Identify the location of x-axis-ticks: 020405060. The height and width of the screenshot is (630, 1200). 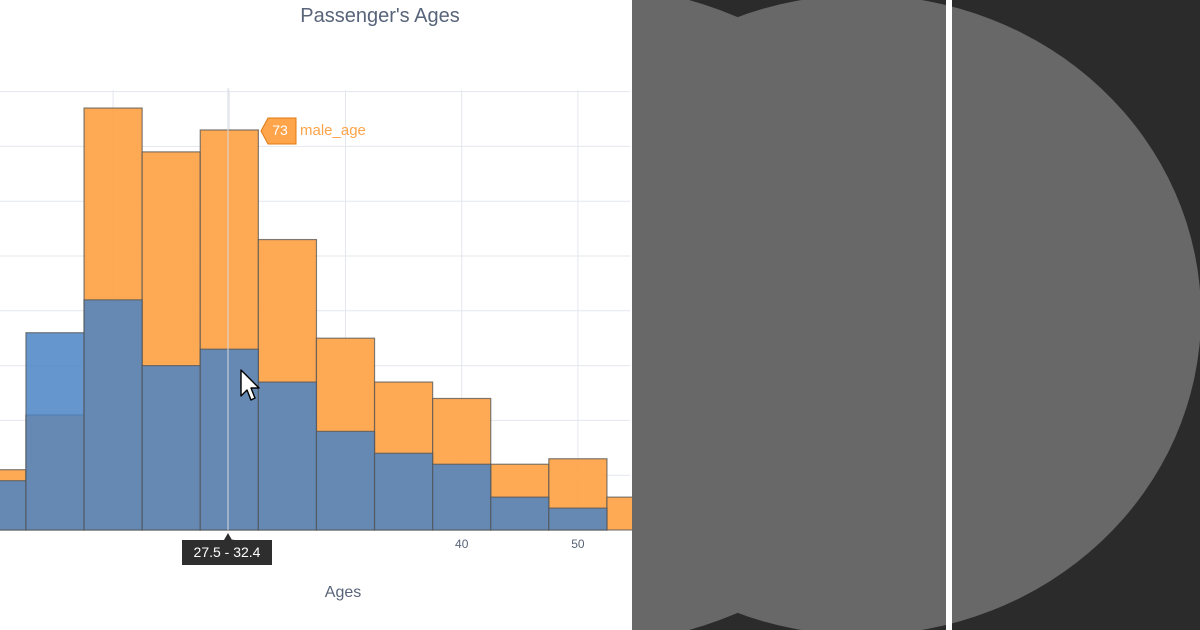
(292, 544).